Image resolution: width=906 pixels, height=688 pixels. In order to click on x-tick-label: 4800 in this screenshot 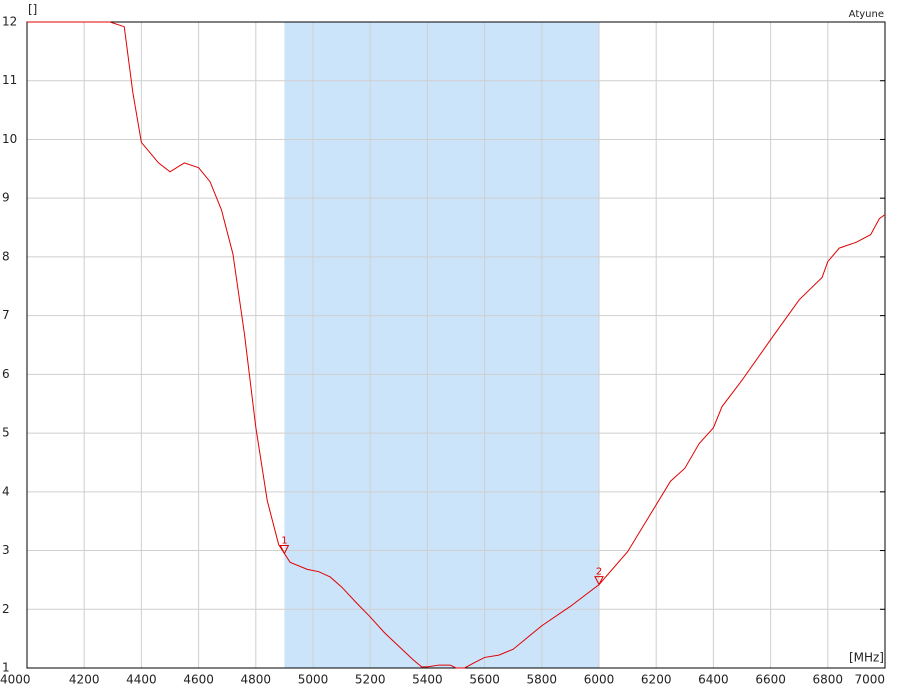, I will do `click(256, 680)`.